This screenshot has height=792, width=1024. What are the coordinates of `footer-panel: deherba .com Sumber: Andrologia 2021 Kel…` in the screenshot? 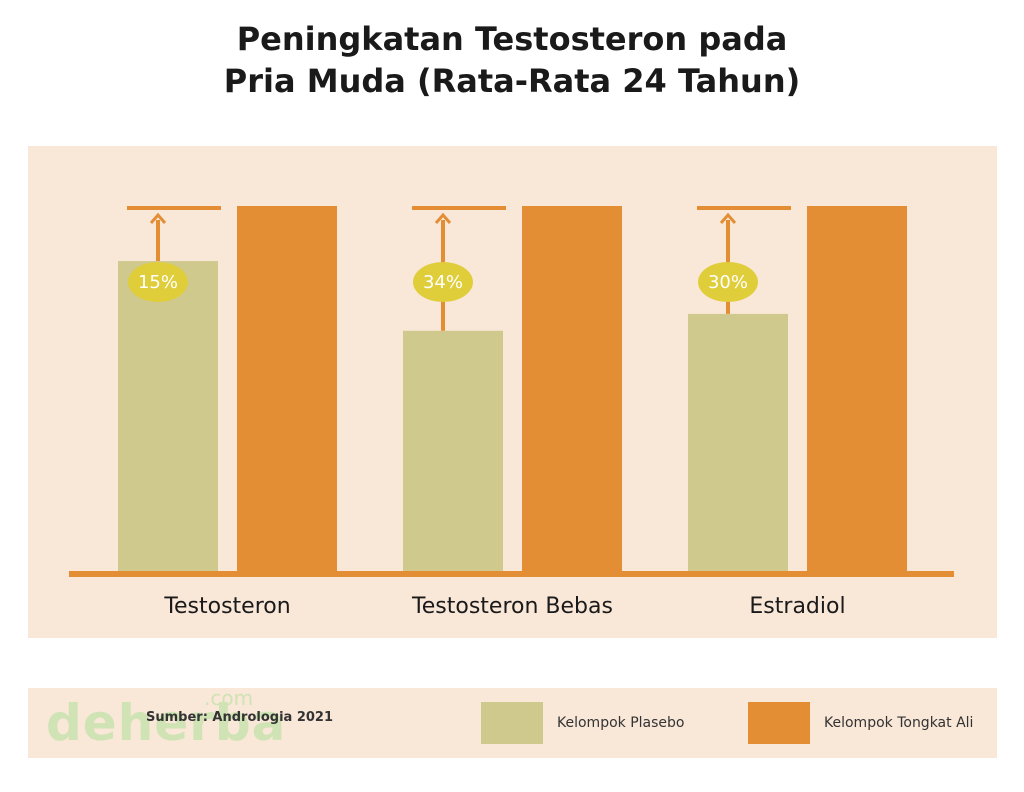 It's located at (512, 722).